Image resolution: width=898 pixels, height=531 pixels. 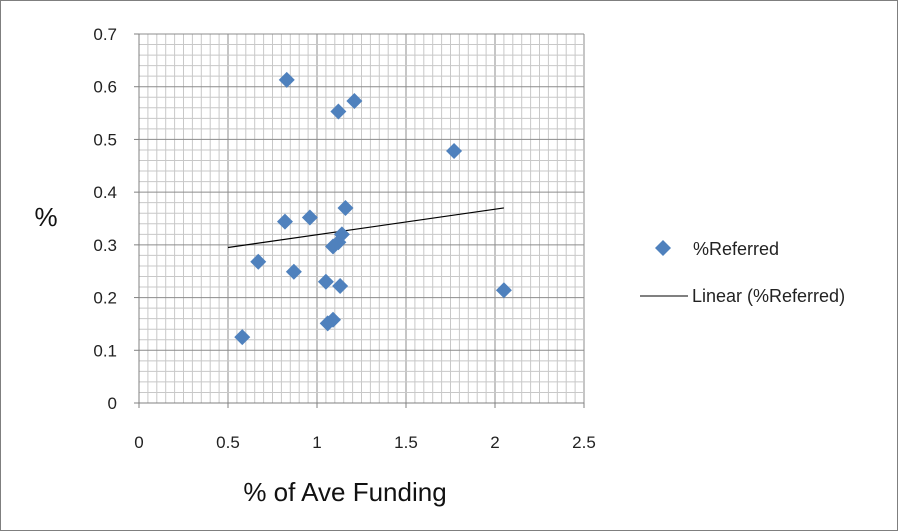 I want to click on legend-label-trendline: Linear (%Referred), so click(x=768, y=296).